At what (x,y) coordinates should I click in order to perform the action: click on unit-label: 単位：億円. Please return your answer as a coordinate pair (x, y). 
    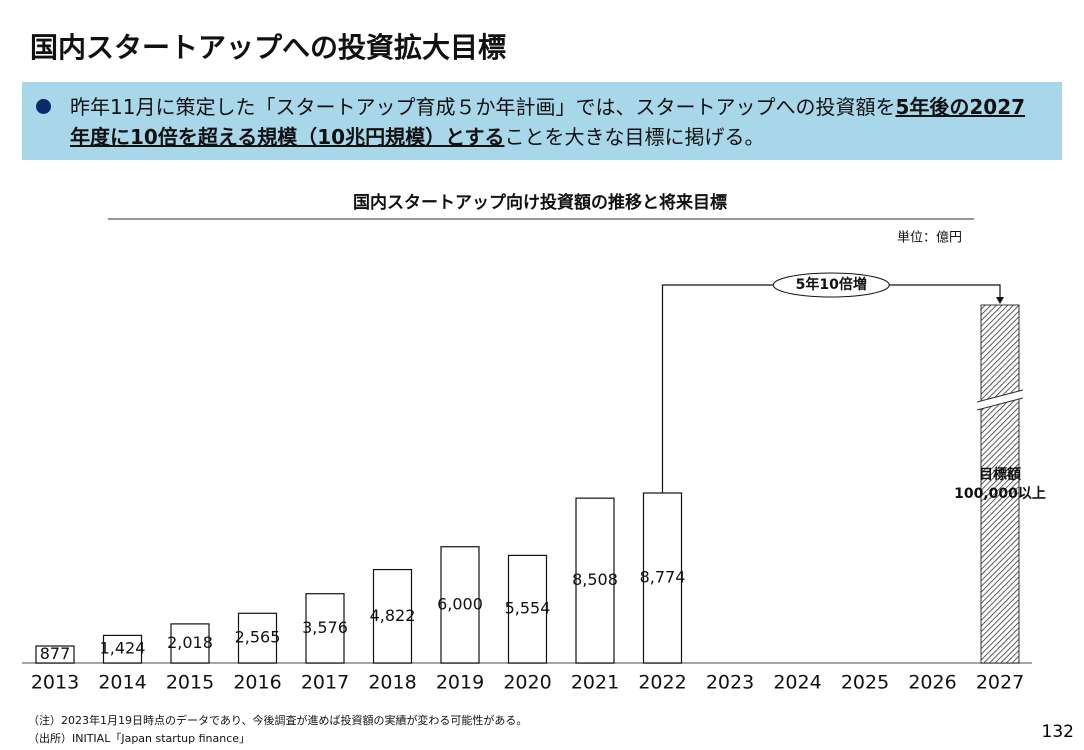
    Looking at the image, I should click on (929, 238).